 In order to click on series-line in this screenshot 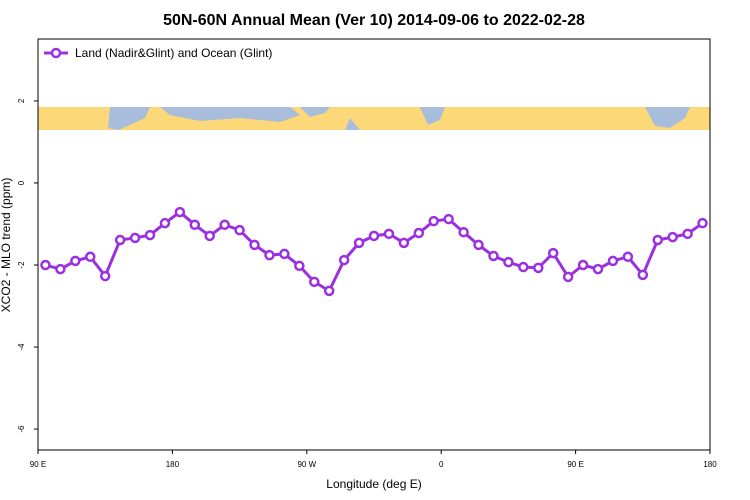, I will do `click(374, 251)`.